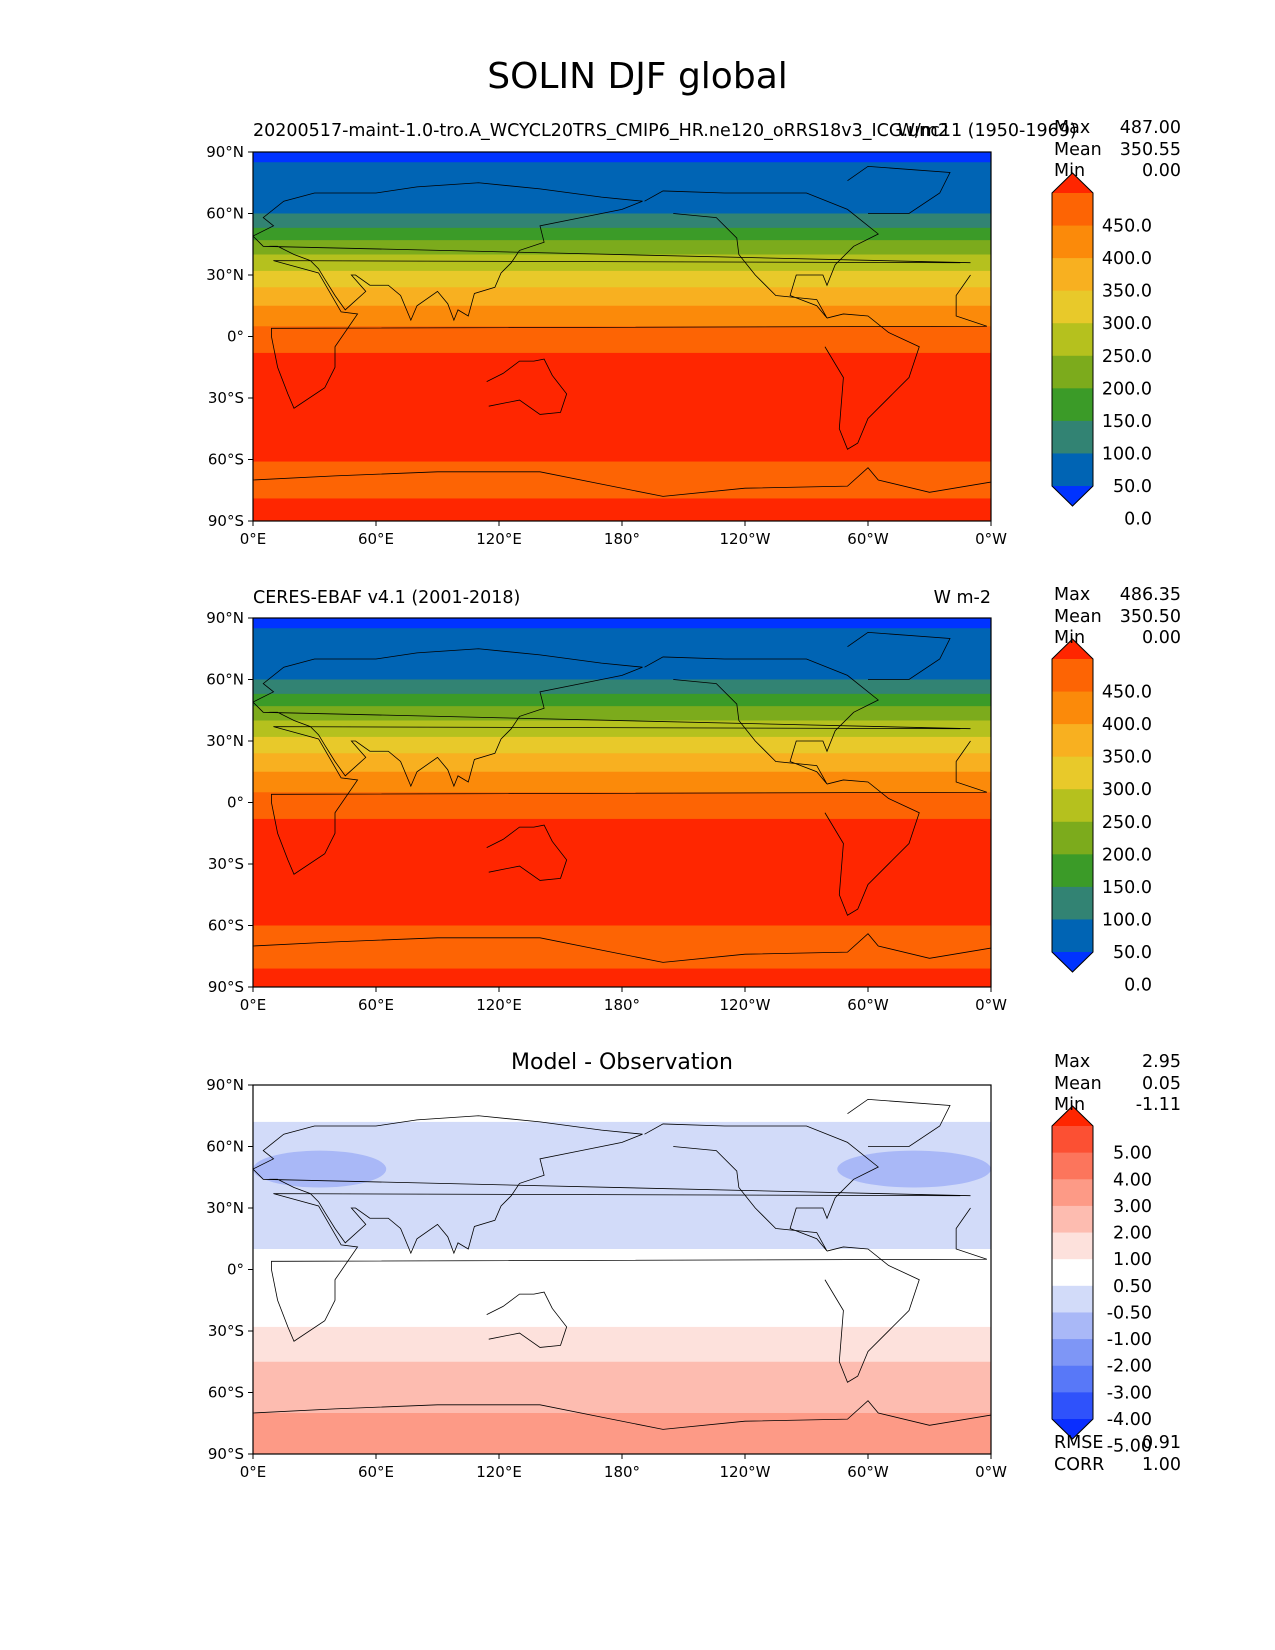  I want to click on y-tick-label: 30°N, so click(225, 1208).